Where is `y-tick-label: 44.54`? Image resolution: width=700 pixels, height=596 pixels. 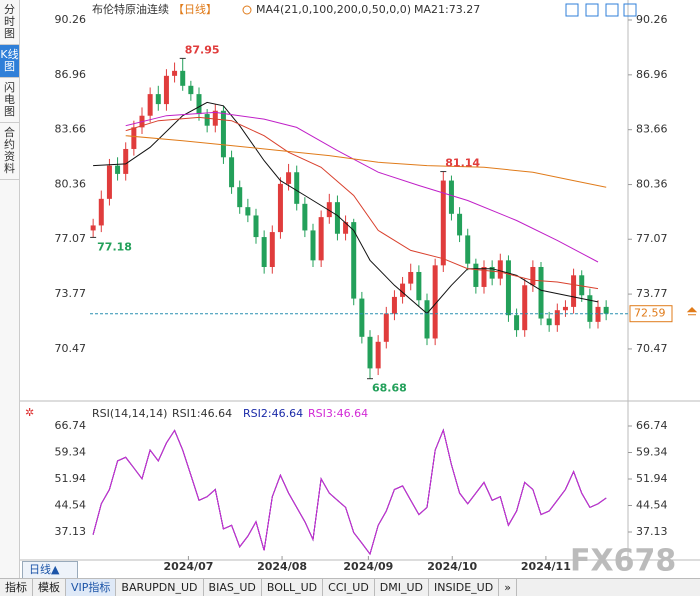 y-tick-label: 44.54 is located at coordinates (71, 504).